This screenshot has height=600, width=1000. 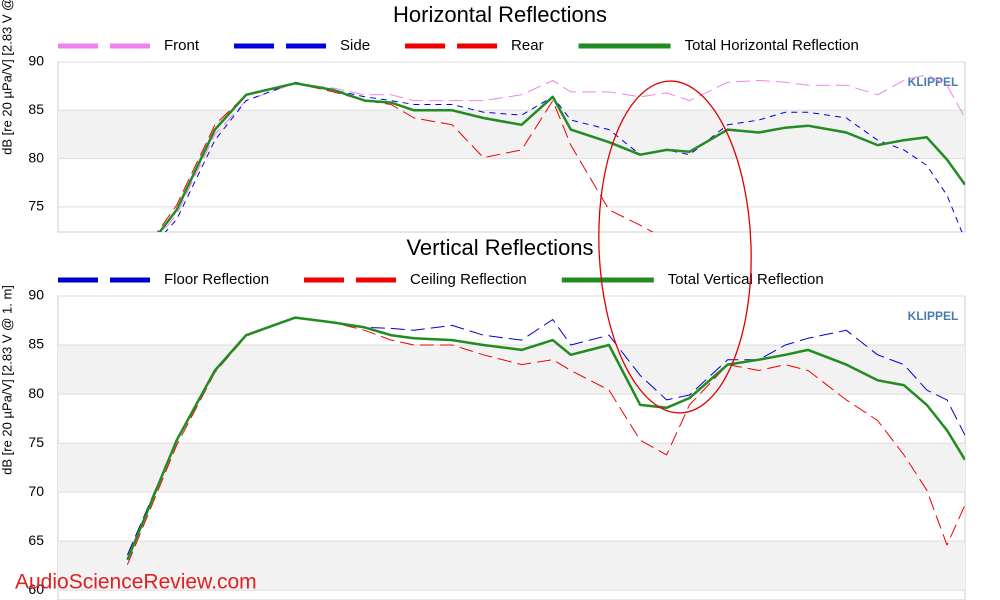 What do you see at coordinates (36, 540) in the screenshot?
I see `y-tick-label: 65` at bounding box center [36, 540].